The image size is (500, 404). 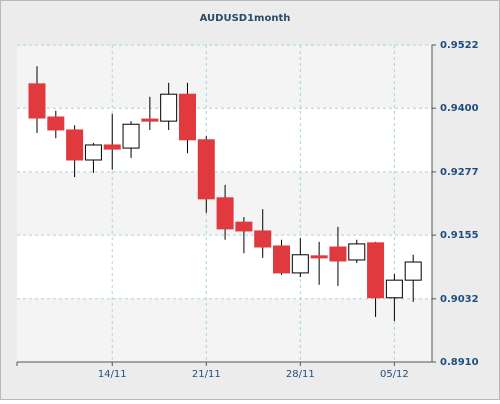 I want to click on y-tick-label: 0.9522, so click(x=459, y=45).